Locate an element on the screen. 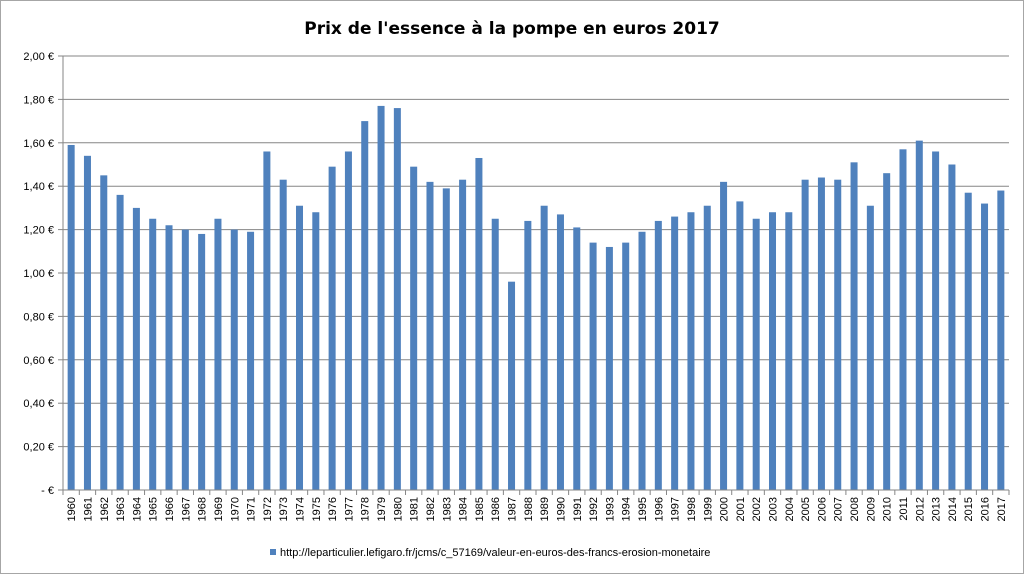 The width and height of the screenshot is (1024, 574). x-tick-label: 1998 is located at coordinates (692, 509).